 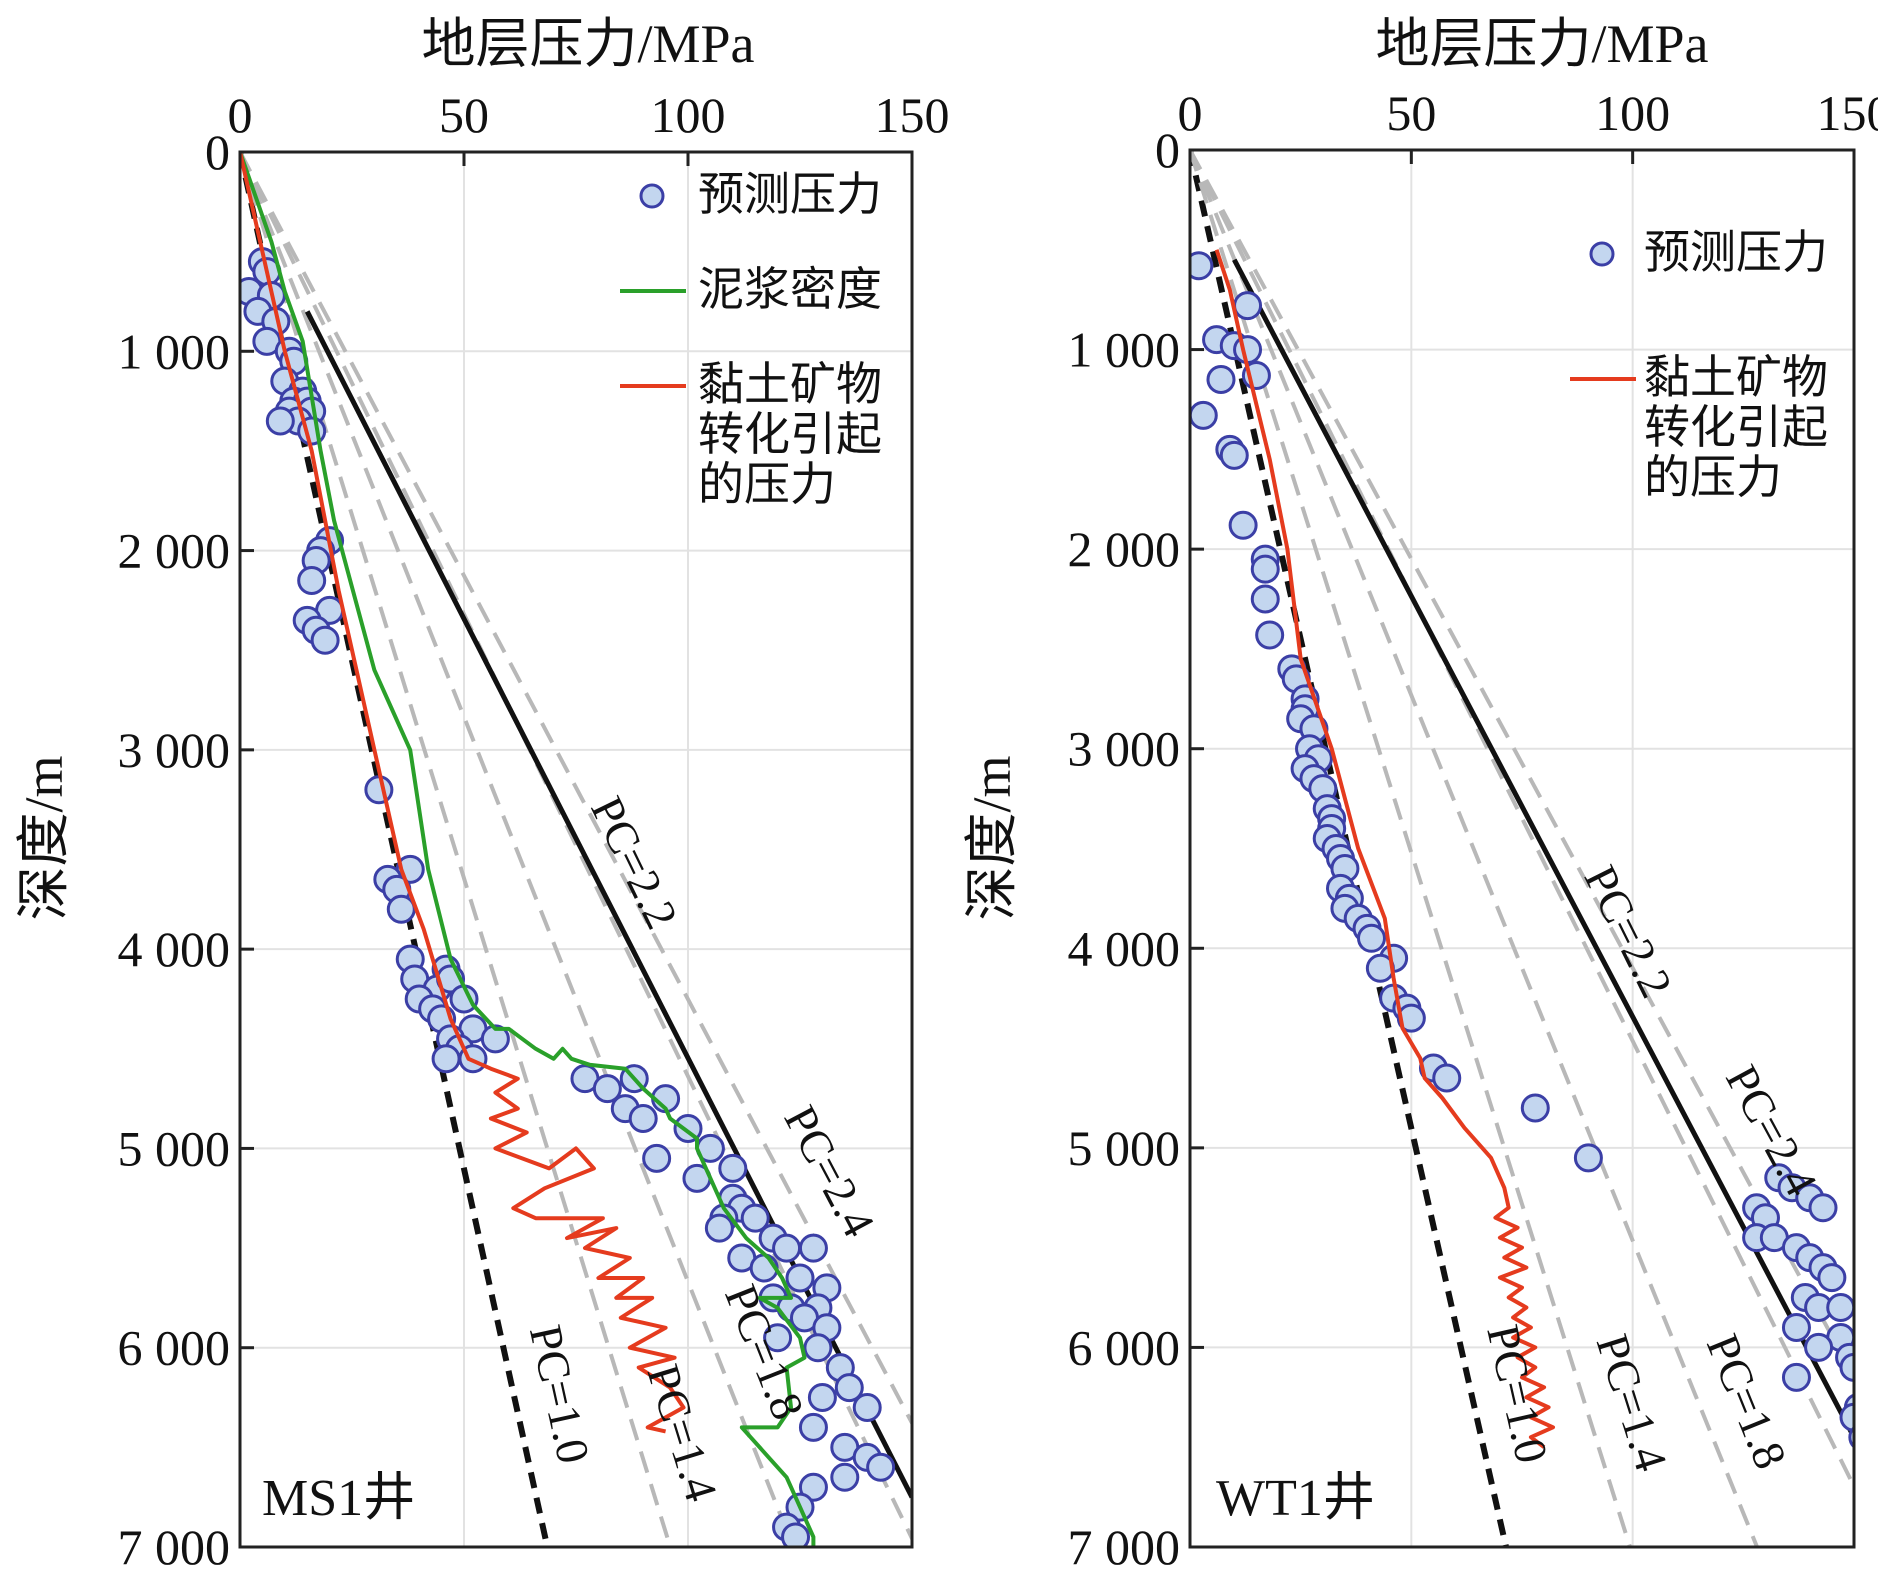 What do you see at coordinates (1295, 1498) in the screenshot?
I see `well-label: WT1井` at bounding box center [1295, 1498].